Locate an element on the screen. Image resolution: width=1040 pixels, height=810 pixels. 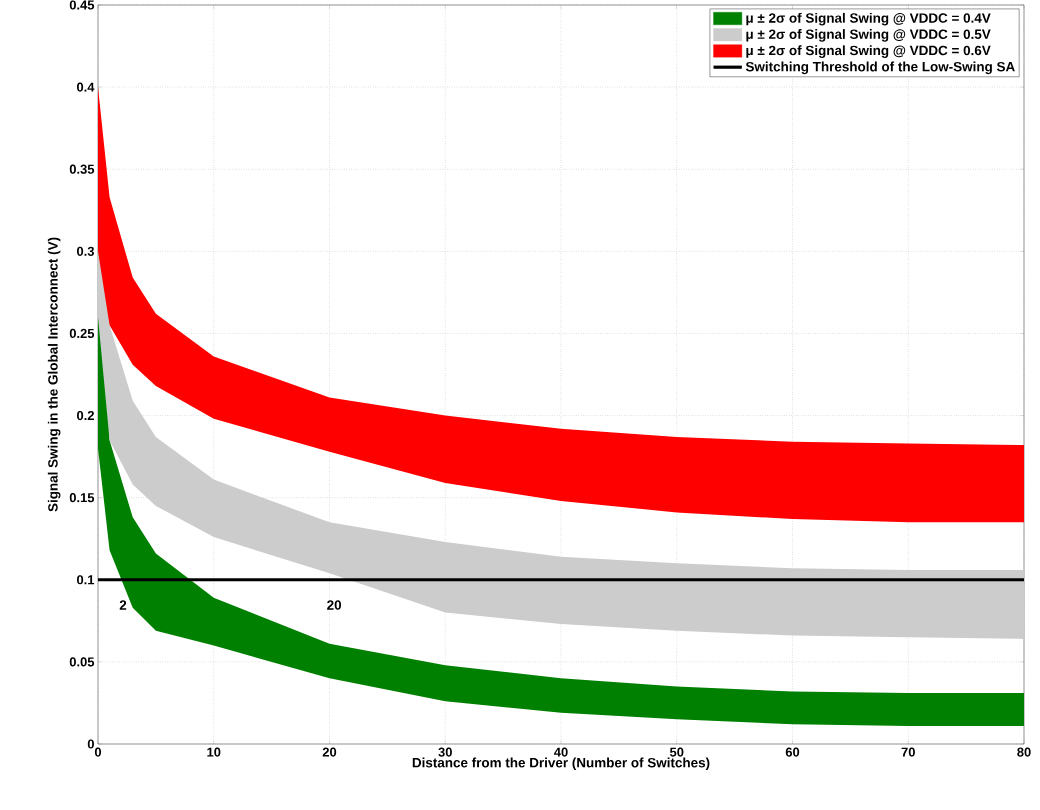
y-tick-label: 0.4 is located at coordinates (85, 87).